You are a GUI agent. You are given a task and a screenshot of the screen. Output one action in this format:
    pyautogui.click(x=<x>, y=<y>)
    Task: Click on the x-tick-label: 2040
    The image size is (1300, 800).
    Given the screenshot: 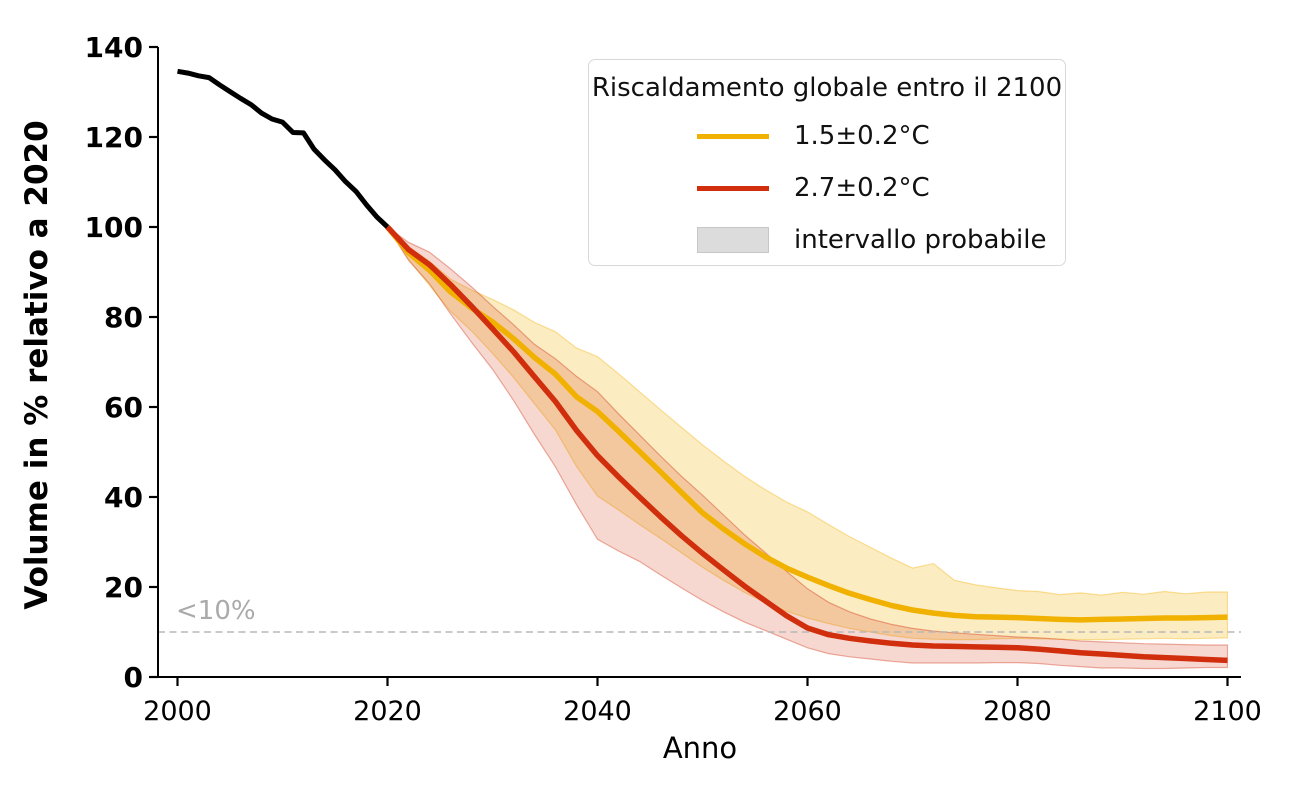 What is the action you would take?
    pyautogui.click(x=597, y=711)
    